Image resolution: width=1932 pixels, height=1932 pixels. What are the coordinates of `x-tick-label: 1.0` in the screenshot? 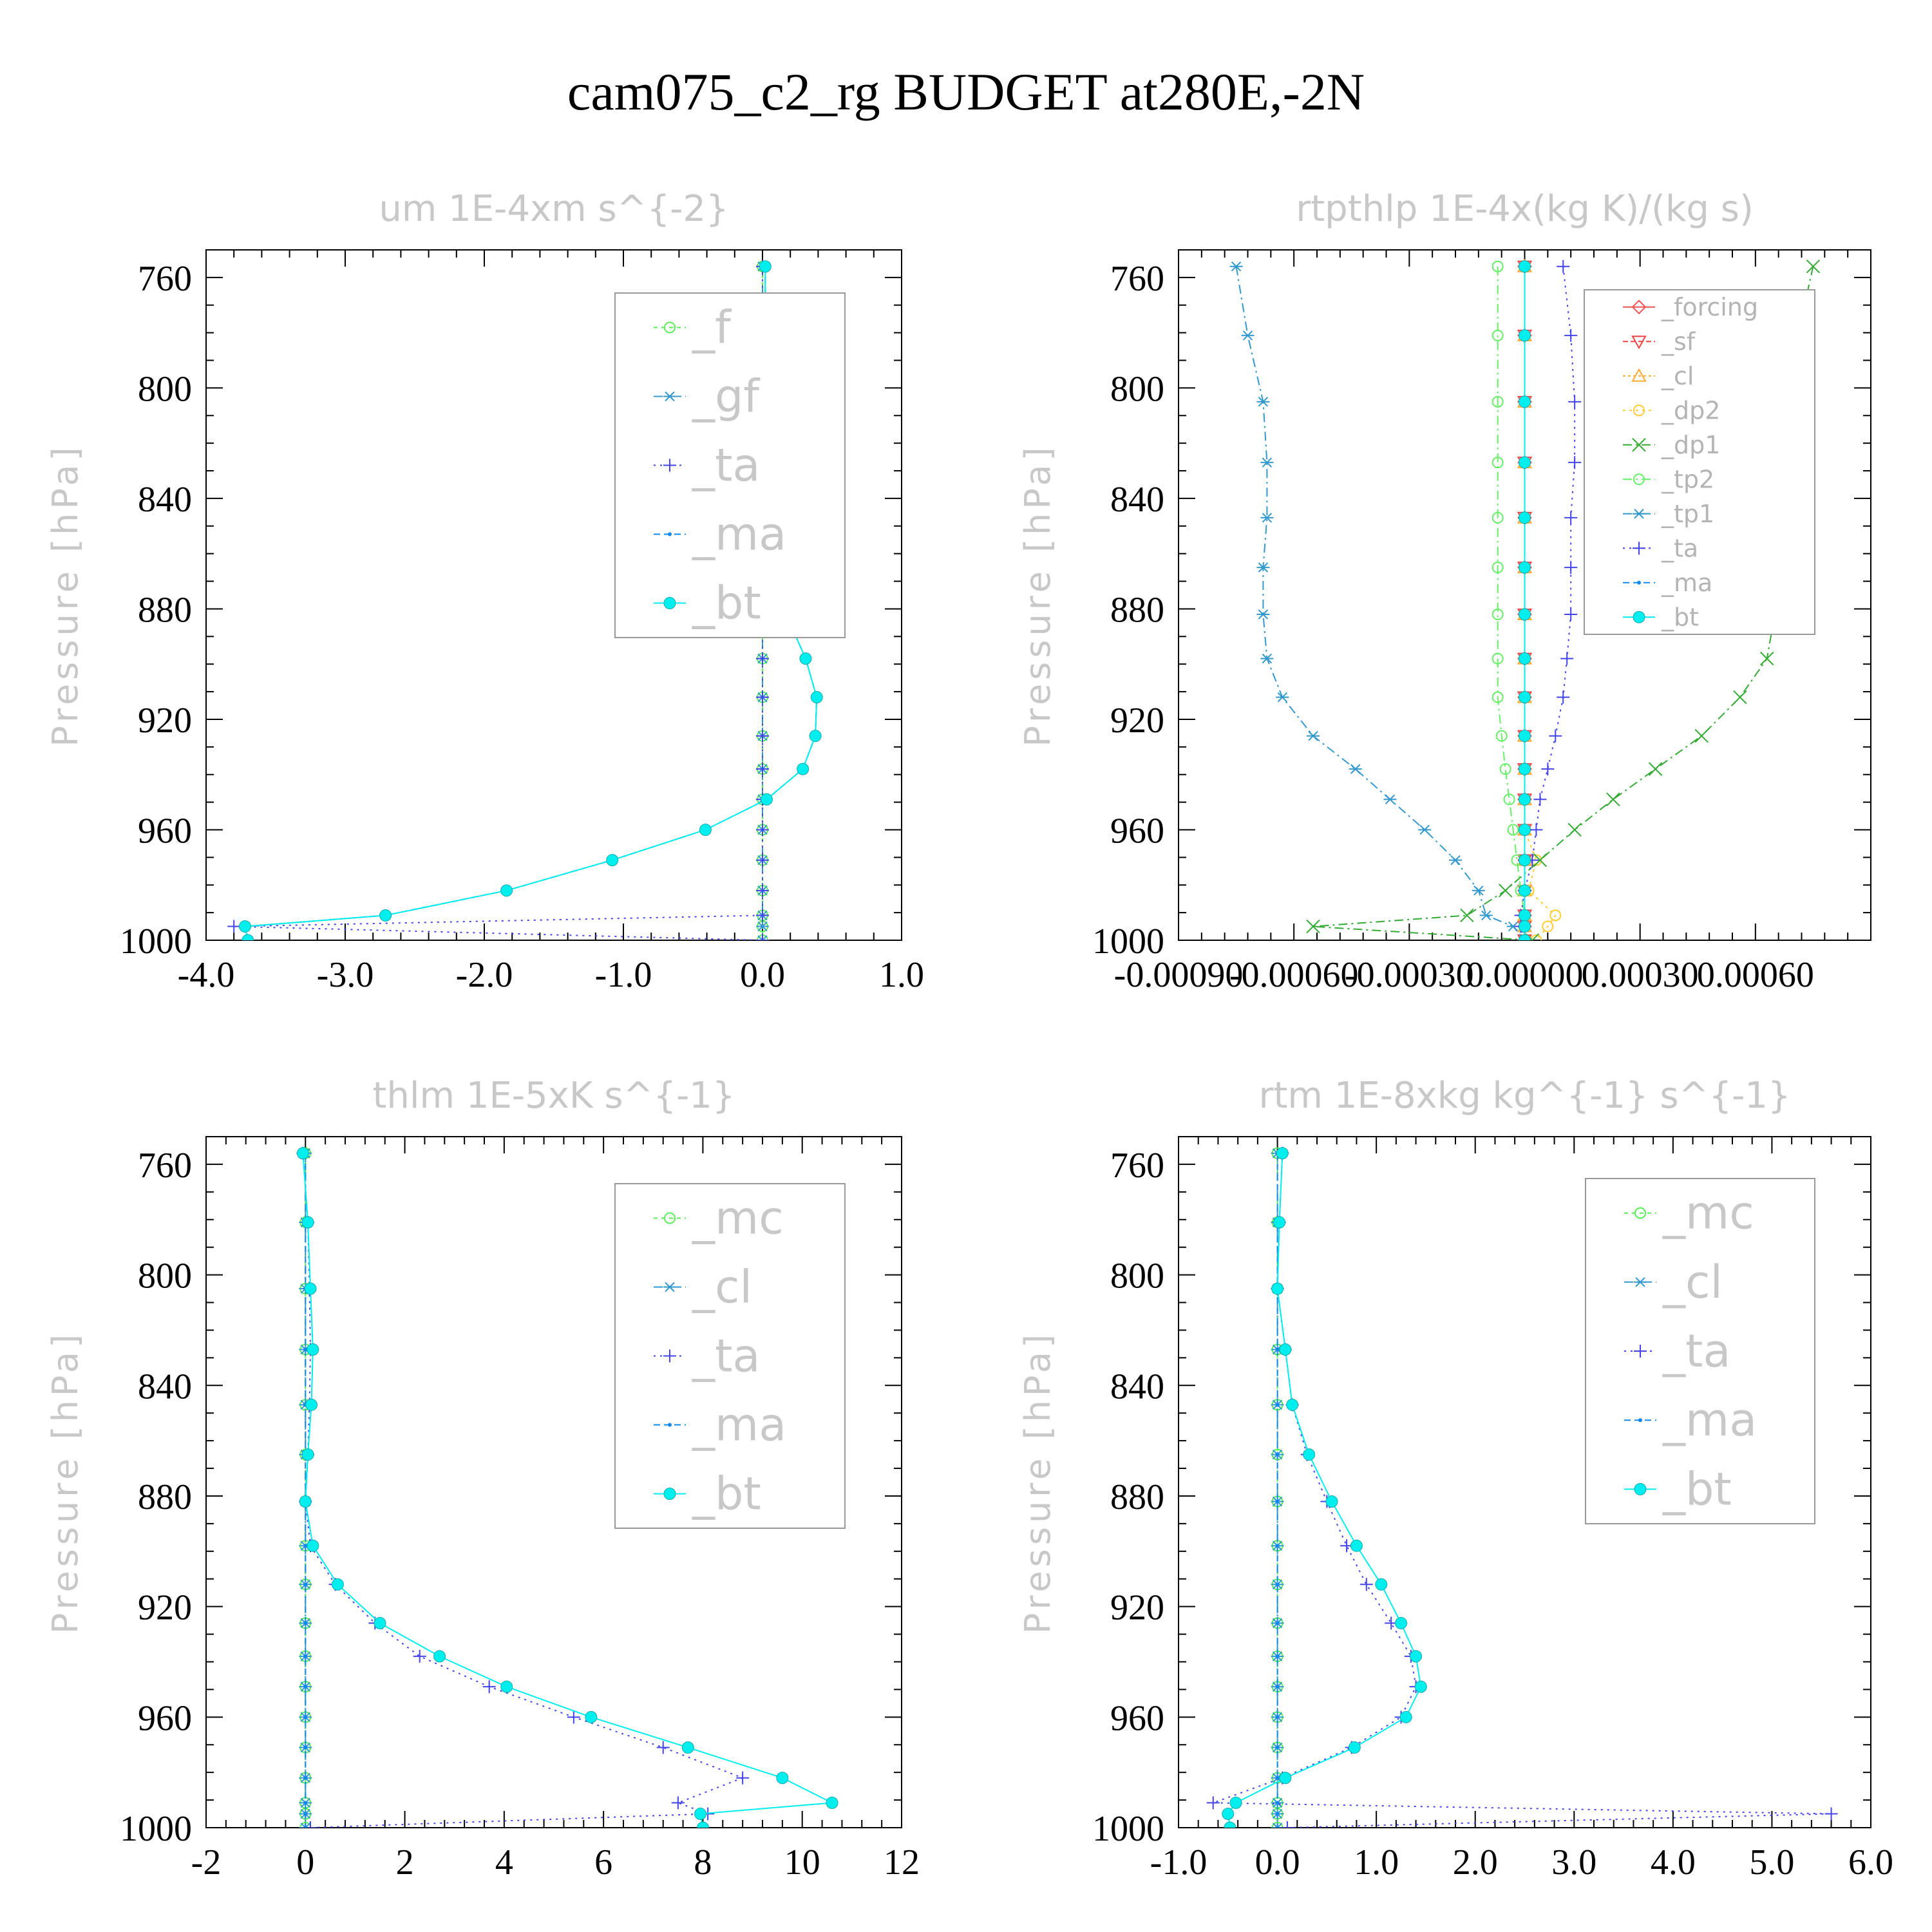 It's located at (902, 975).